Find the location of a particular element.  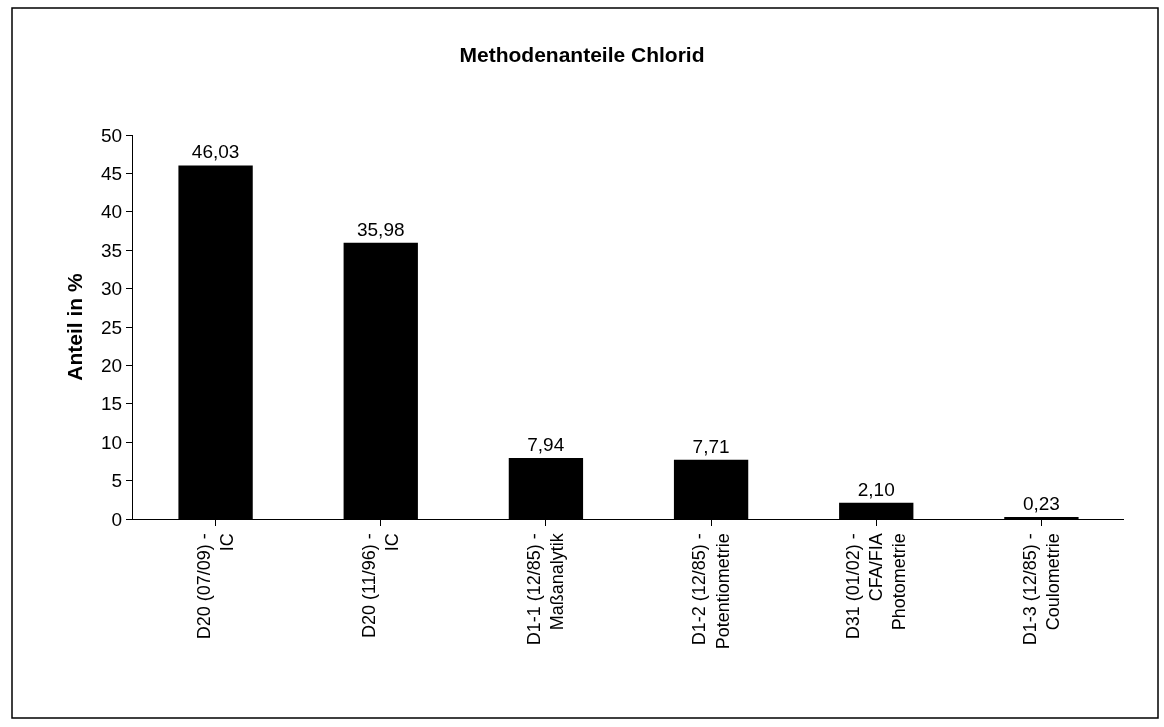

y-tick-label: 0 is located at coordinates (117, 519).